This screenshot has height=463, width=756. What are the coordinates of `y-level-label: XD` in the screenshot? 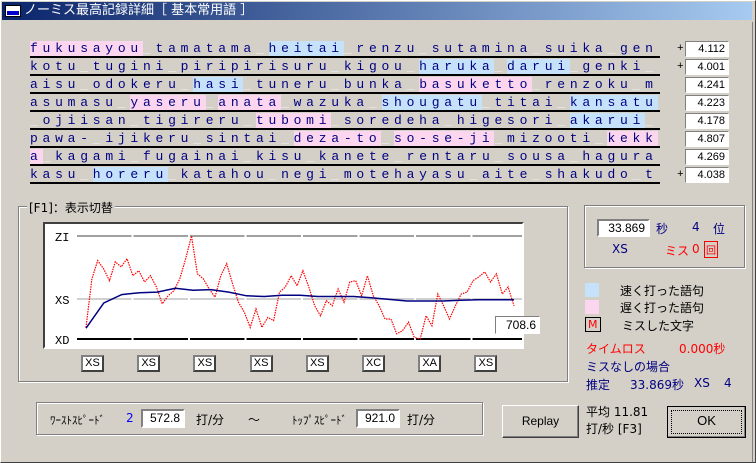 It's located at (62, 340).